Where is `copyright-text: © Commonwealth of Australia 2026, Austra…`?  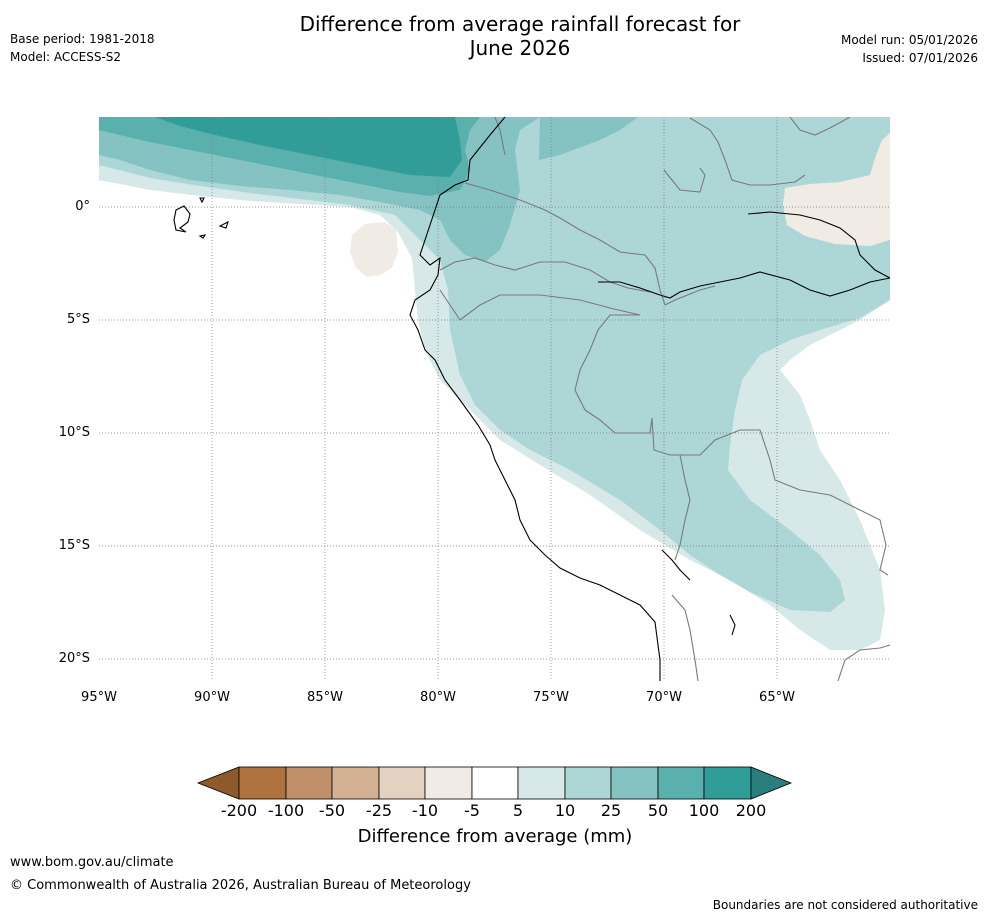 copyright-text: © Commonwealth of Australia 2026, Austra… is located at coordinates (240, 885).